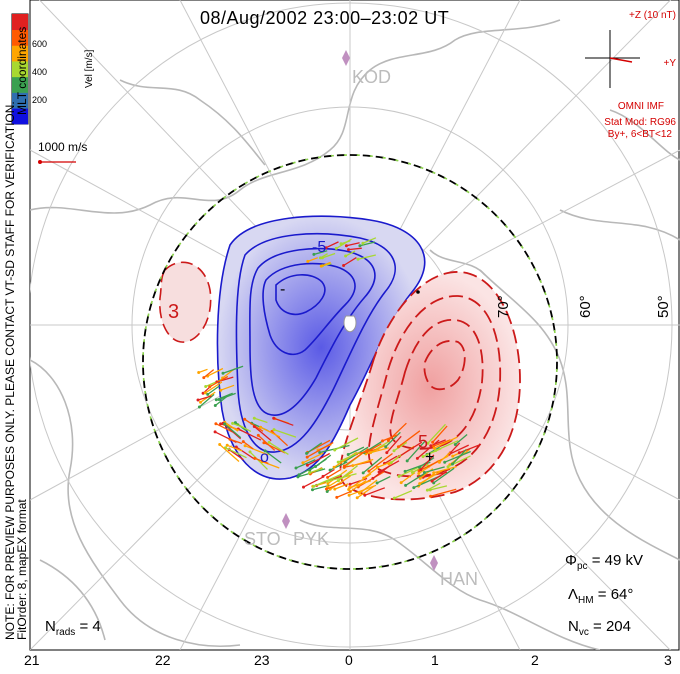 Image resolution: width=680 pixels, height=674 pixels. I want to click on station-pyk: PYK, so click(311, 539).